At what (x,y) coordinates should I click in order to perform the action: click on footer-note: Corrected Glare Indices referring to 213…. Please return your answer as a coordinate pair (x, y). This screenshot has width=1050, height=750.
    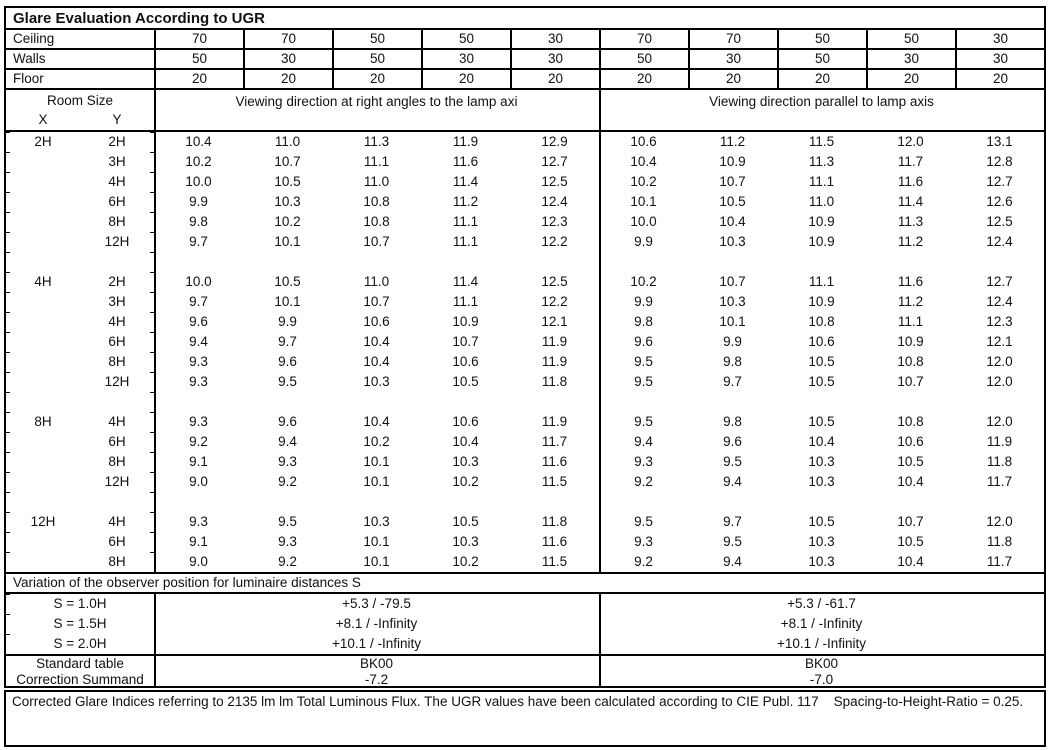
    Looking at the image, I should click on (525, 718).